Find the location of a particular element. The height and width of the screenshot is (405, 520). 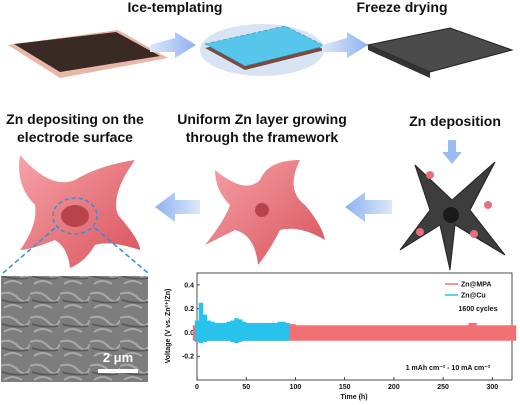

foam-side is located at coordinates (399, 61).